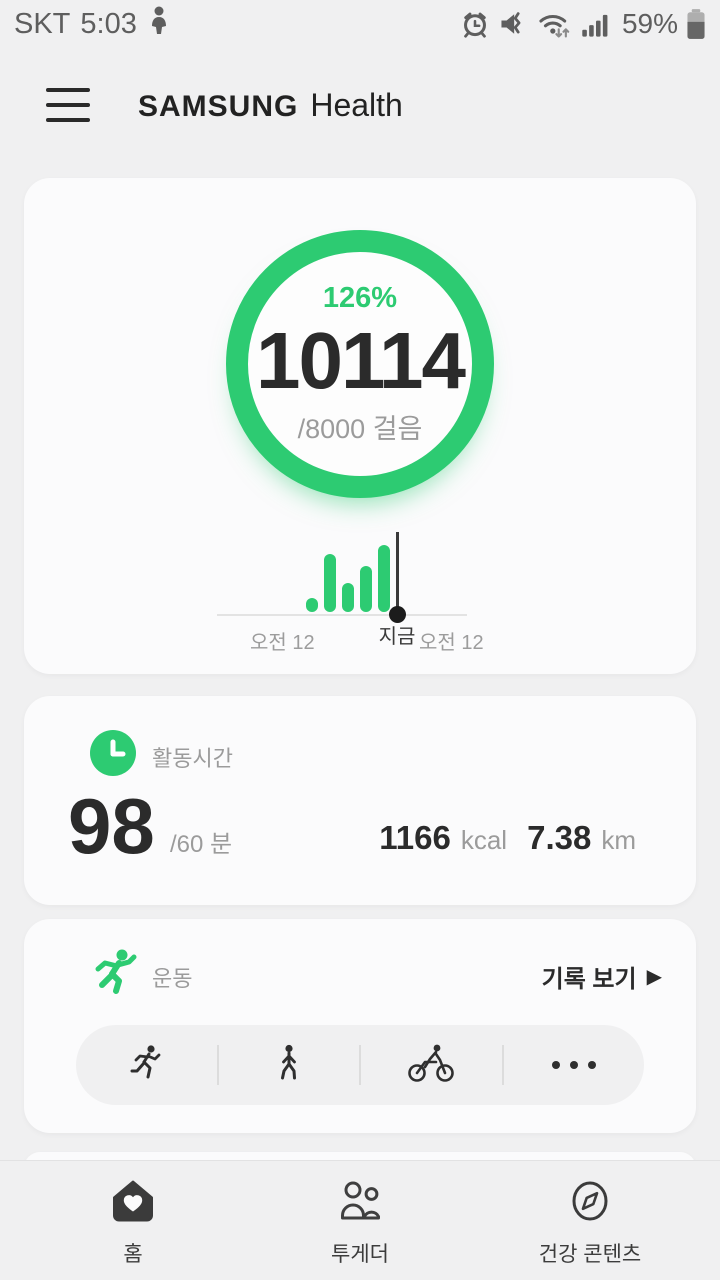 The height and width of the screenshot is (1280, 720). What do you see at coordinates (484, 840) in the screenshot?
I see `calories-unit: kcal` at bounding box center [484, 840].